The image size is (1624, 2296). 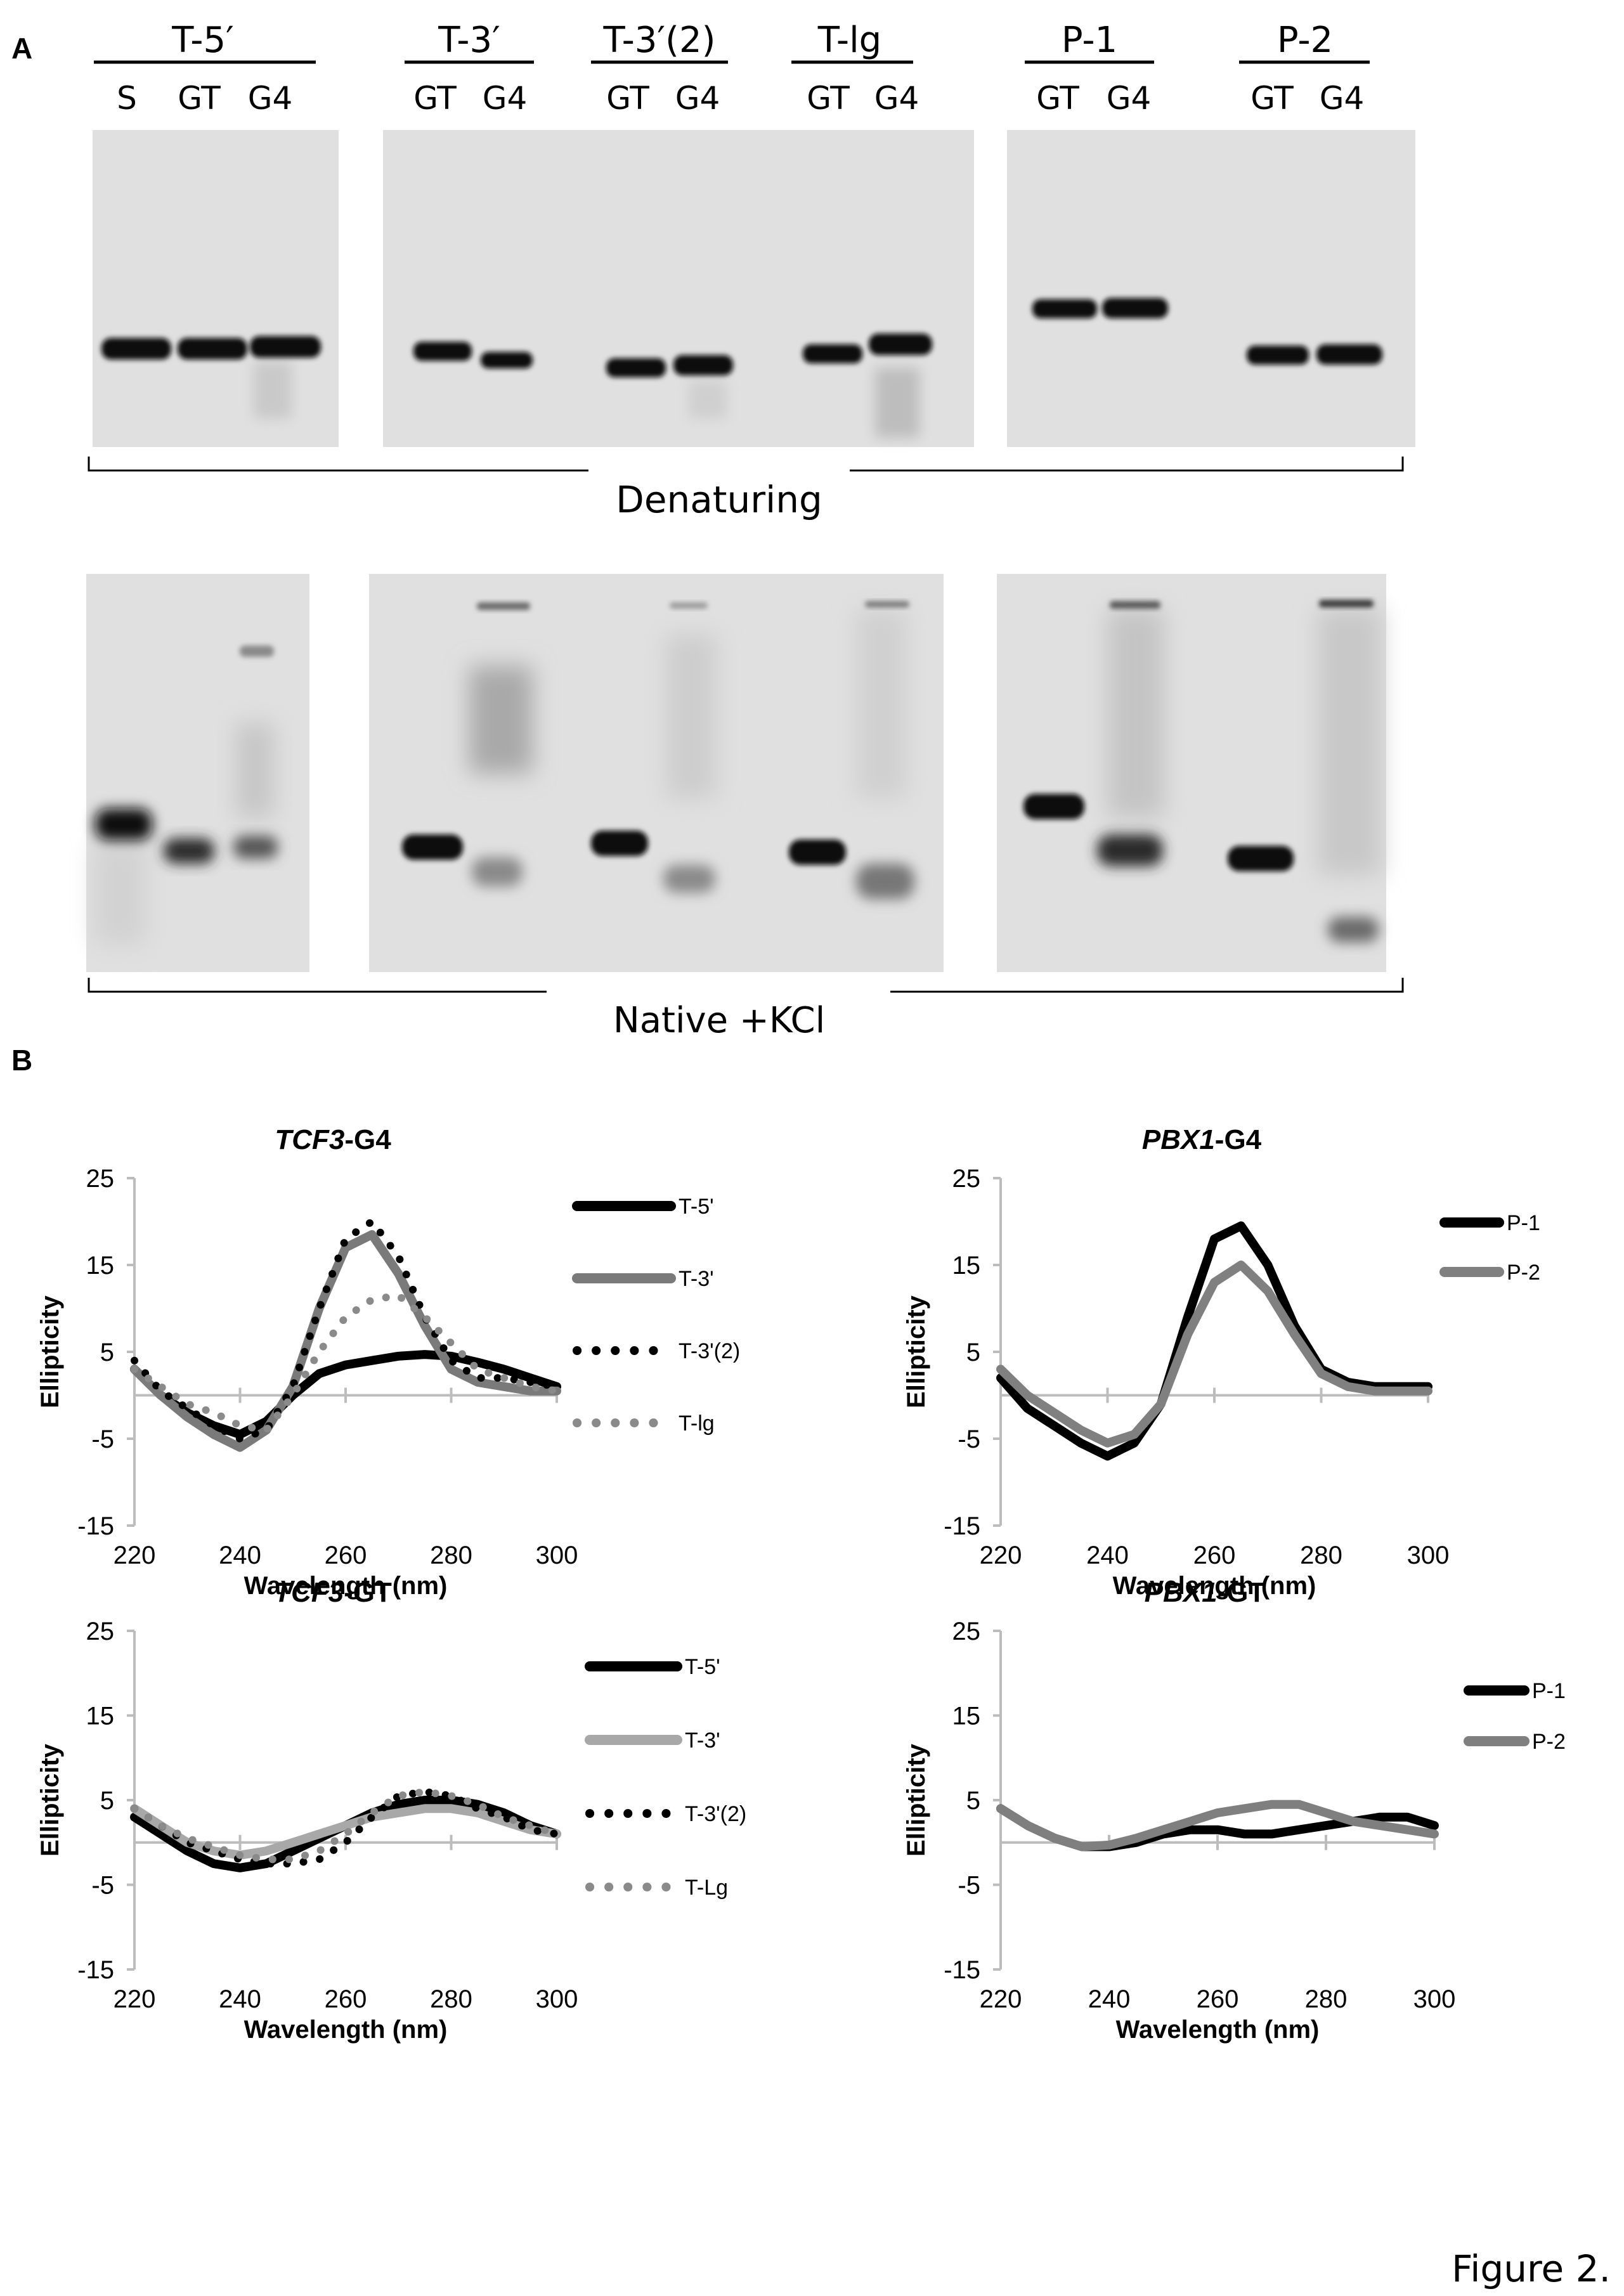 What do you see at coordinates (706, 1888) in the screenshot?
I see `legend-label: T-Lg` at bounding box center [706, 1888].